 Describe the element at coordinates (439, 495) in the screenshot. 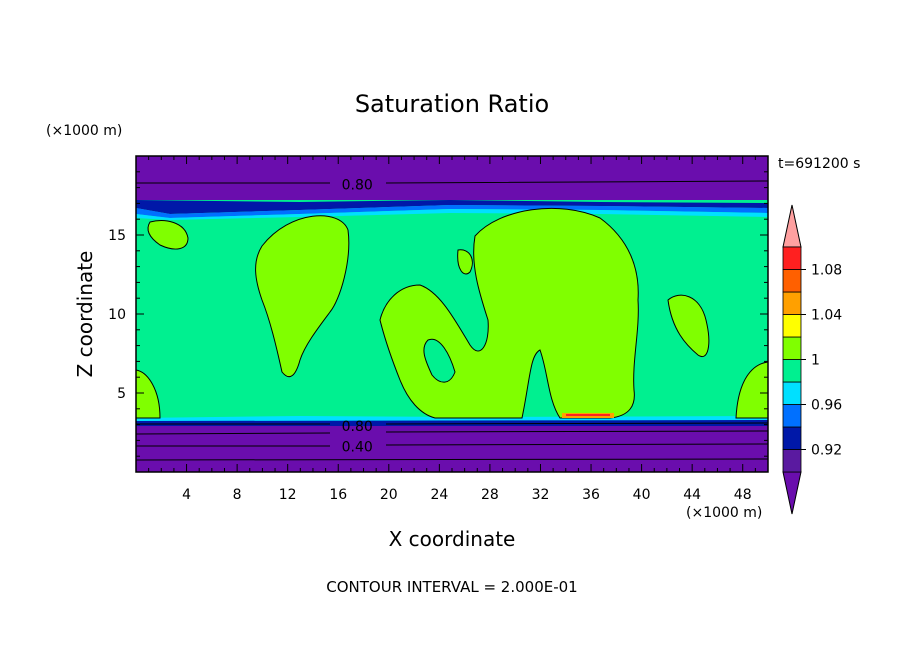

I see `x-tick-label: 24` at that location.